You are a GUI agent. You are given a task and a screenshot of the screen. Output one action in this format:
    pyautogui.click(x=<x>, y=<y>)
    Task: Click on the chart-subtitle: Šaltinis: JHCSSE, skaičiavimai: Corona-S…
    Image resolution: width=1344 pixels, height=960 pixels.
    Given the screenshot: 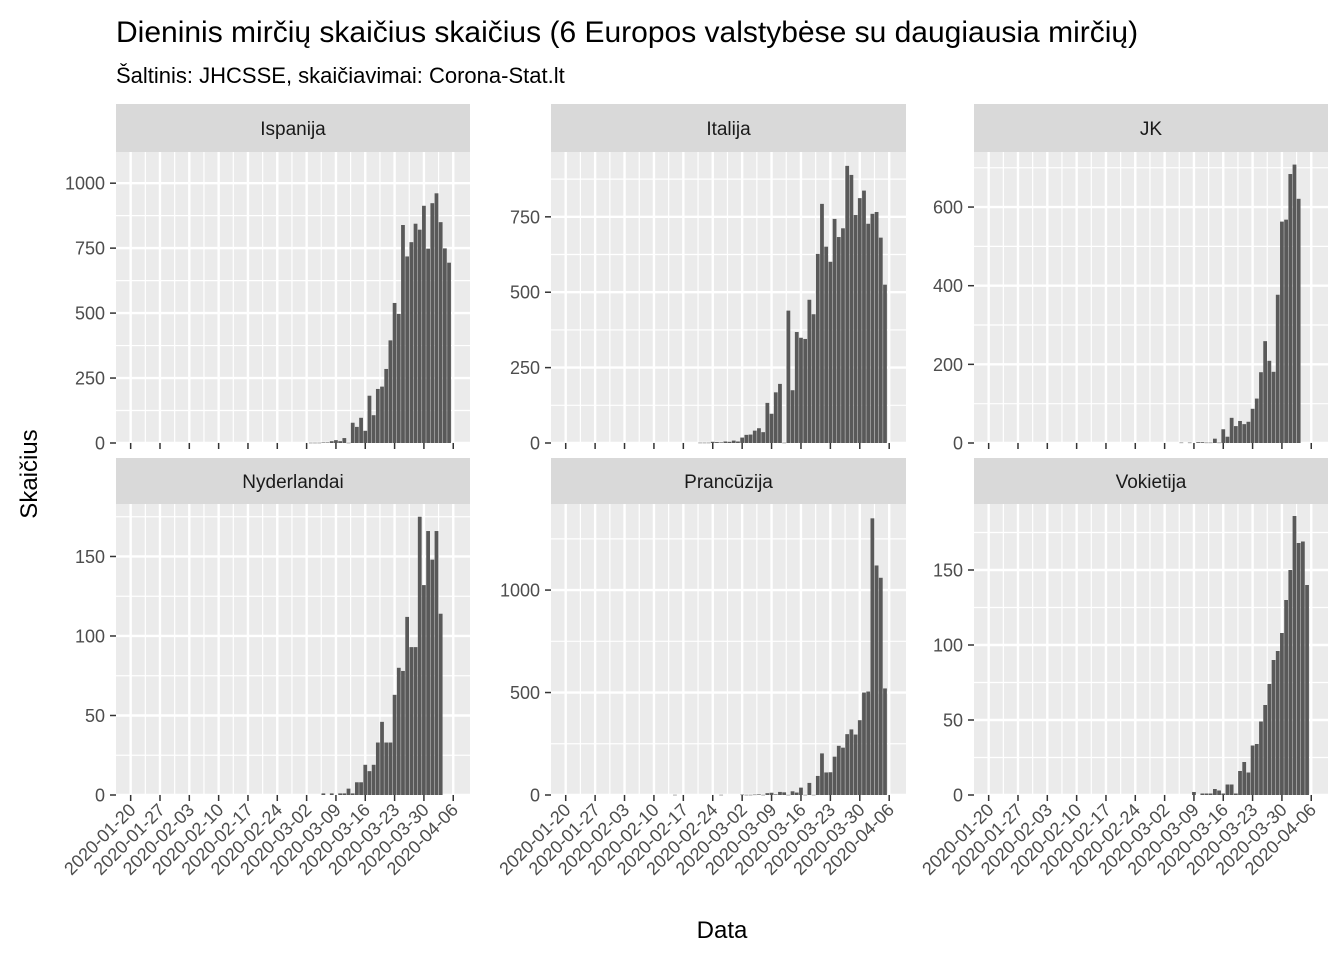 What is the action you would take?
    pyautogui.click(x=340, y=75)
    